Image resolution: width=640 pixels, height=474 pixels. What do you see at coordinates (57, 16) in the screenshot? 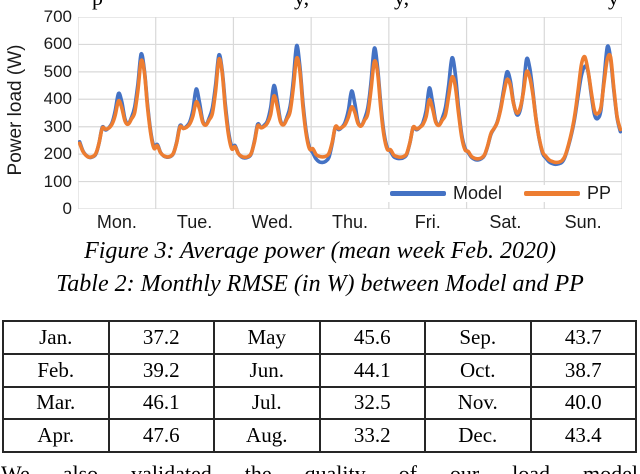
I see `y-tick-label: 700` at bounding box center [57, 16].